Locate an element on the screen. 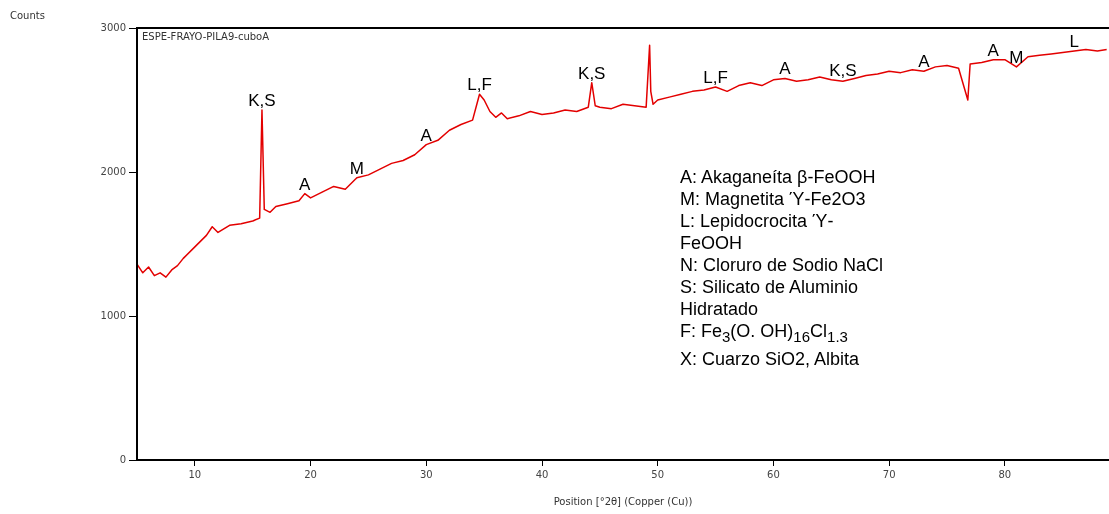 This screenshot has width=1109, height=514. x-tick-label: 40 is located at coordinates (542, 474).